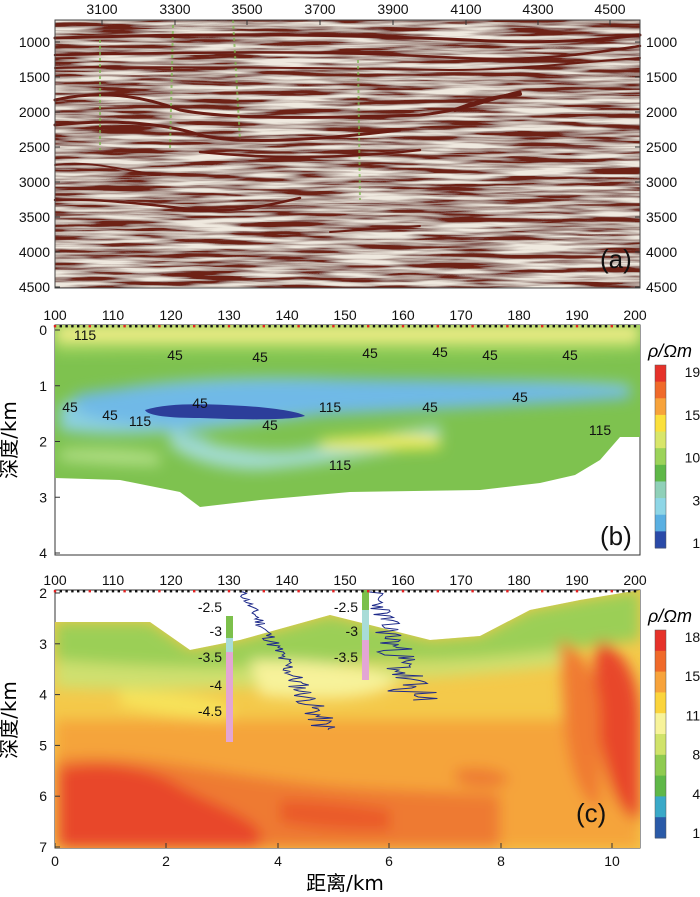 The image size is (700, 897). What do you see at coordinates (537, 9) in the screenshot?
I see `top-tick-label: 4300` at bounding box center [537, 9].